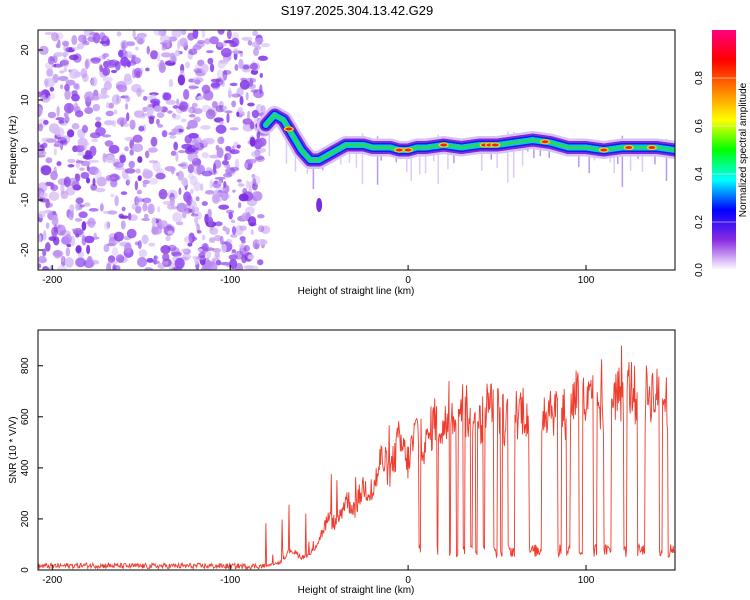 Image resolution: width=750 pixels, height=600 pixels. Describe the element at coordinates (586, 280) in the screenshot. I see `spec-x-tick-label: 100` at that location.